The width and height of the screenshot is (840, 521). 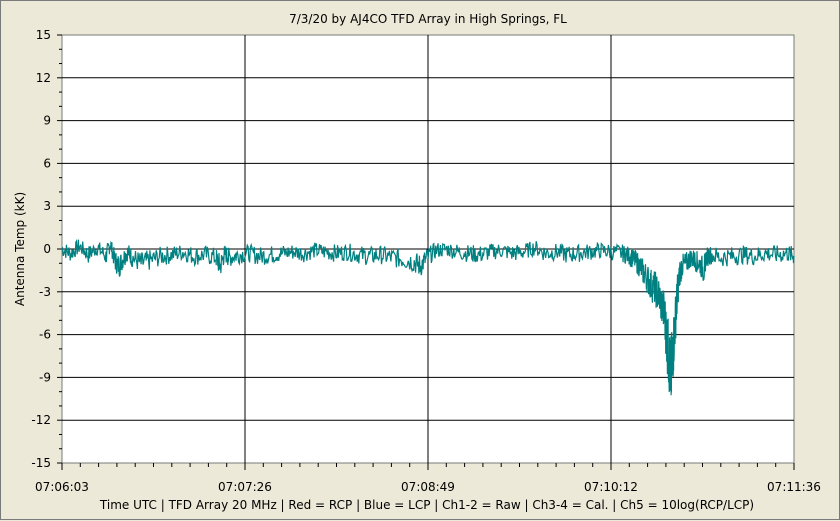 I want to click on y-axis-ticks: 15 12 9 6 3 0 -3 -6 -9 -12 -15, so click(x=46, y=249).